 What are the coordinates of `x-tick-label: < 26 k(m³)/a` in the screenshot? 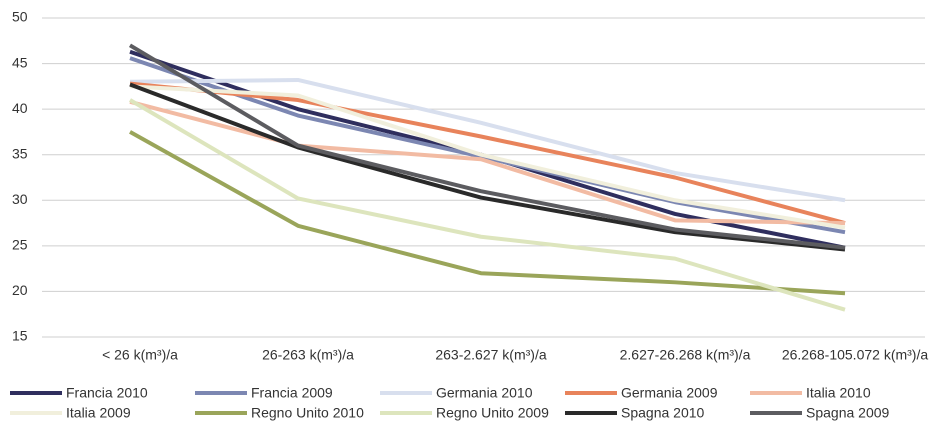 It's located at (140, 355).